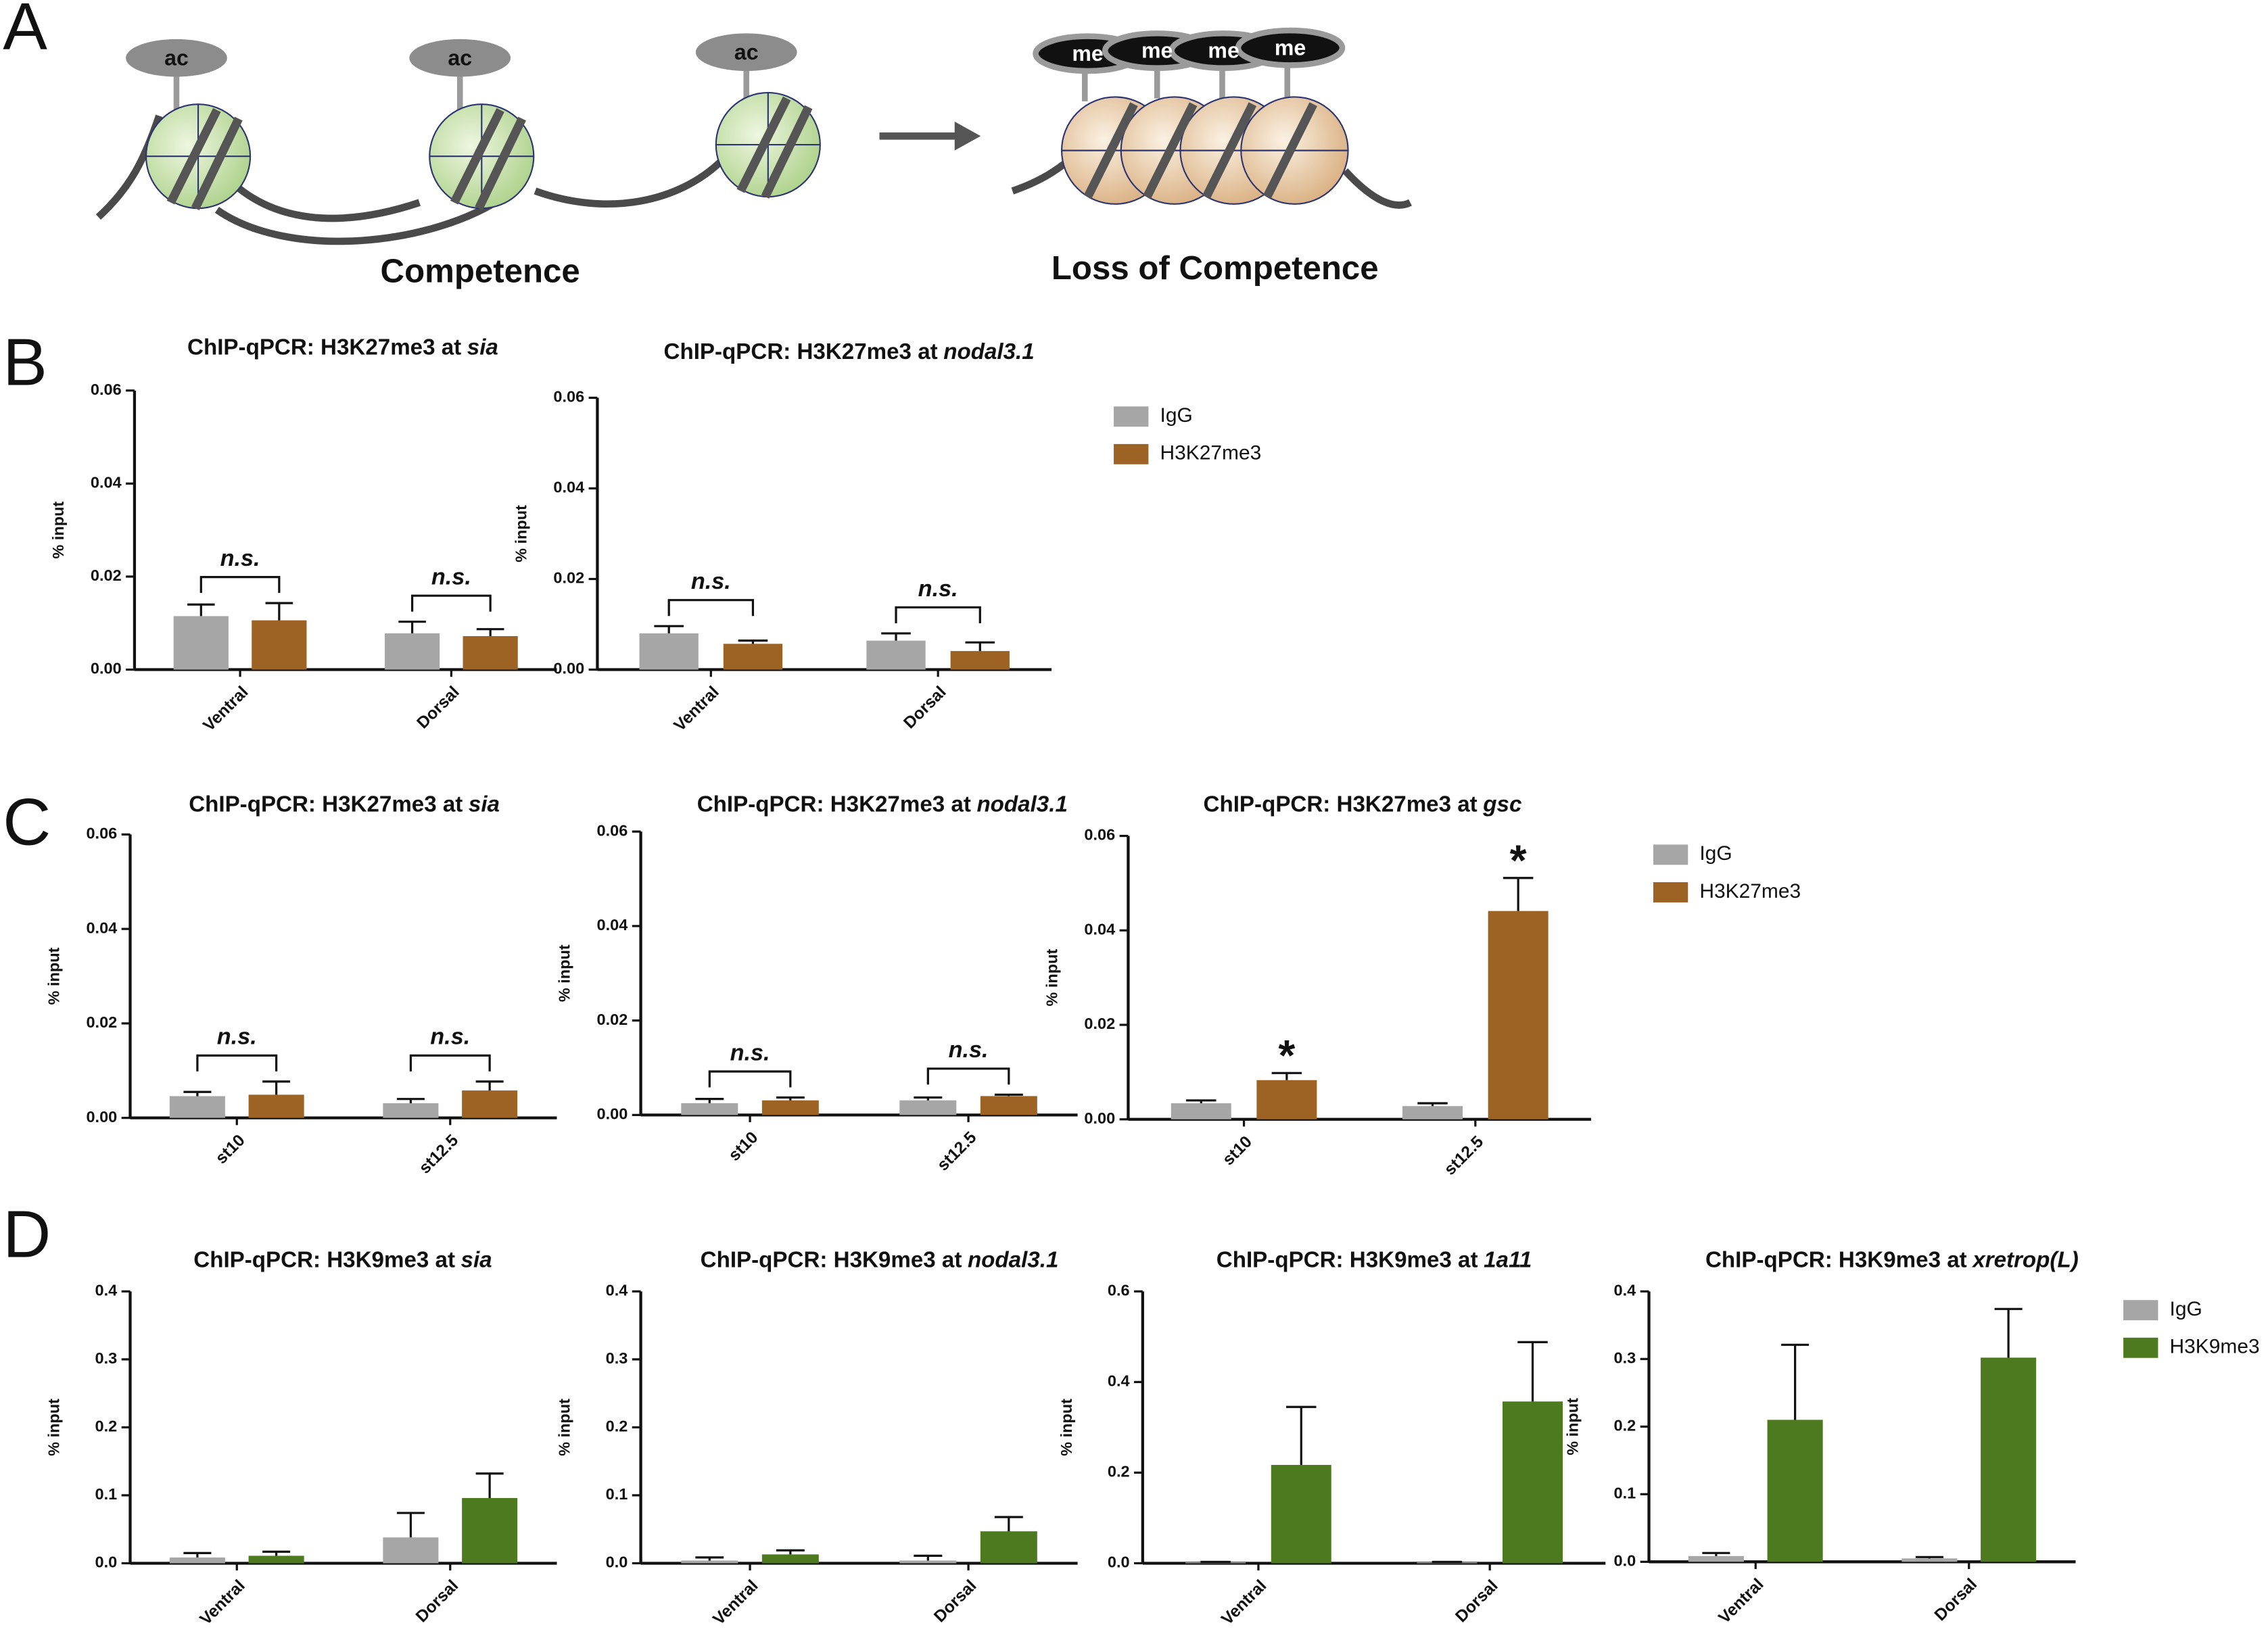  I want to click on panel-label: D, so click(27, 1234).